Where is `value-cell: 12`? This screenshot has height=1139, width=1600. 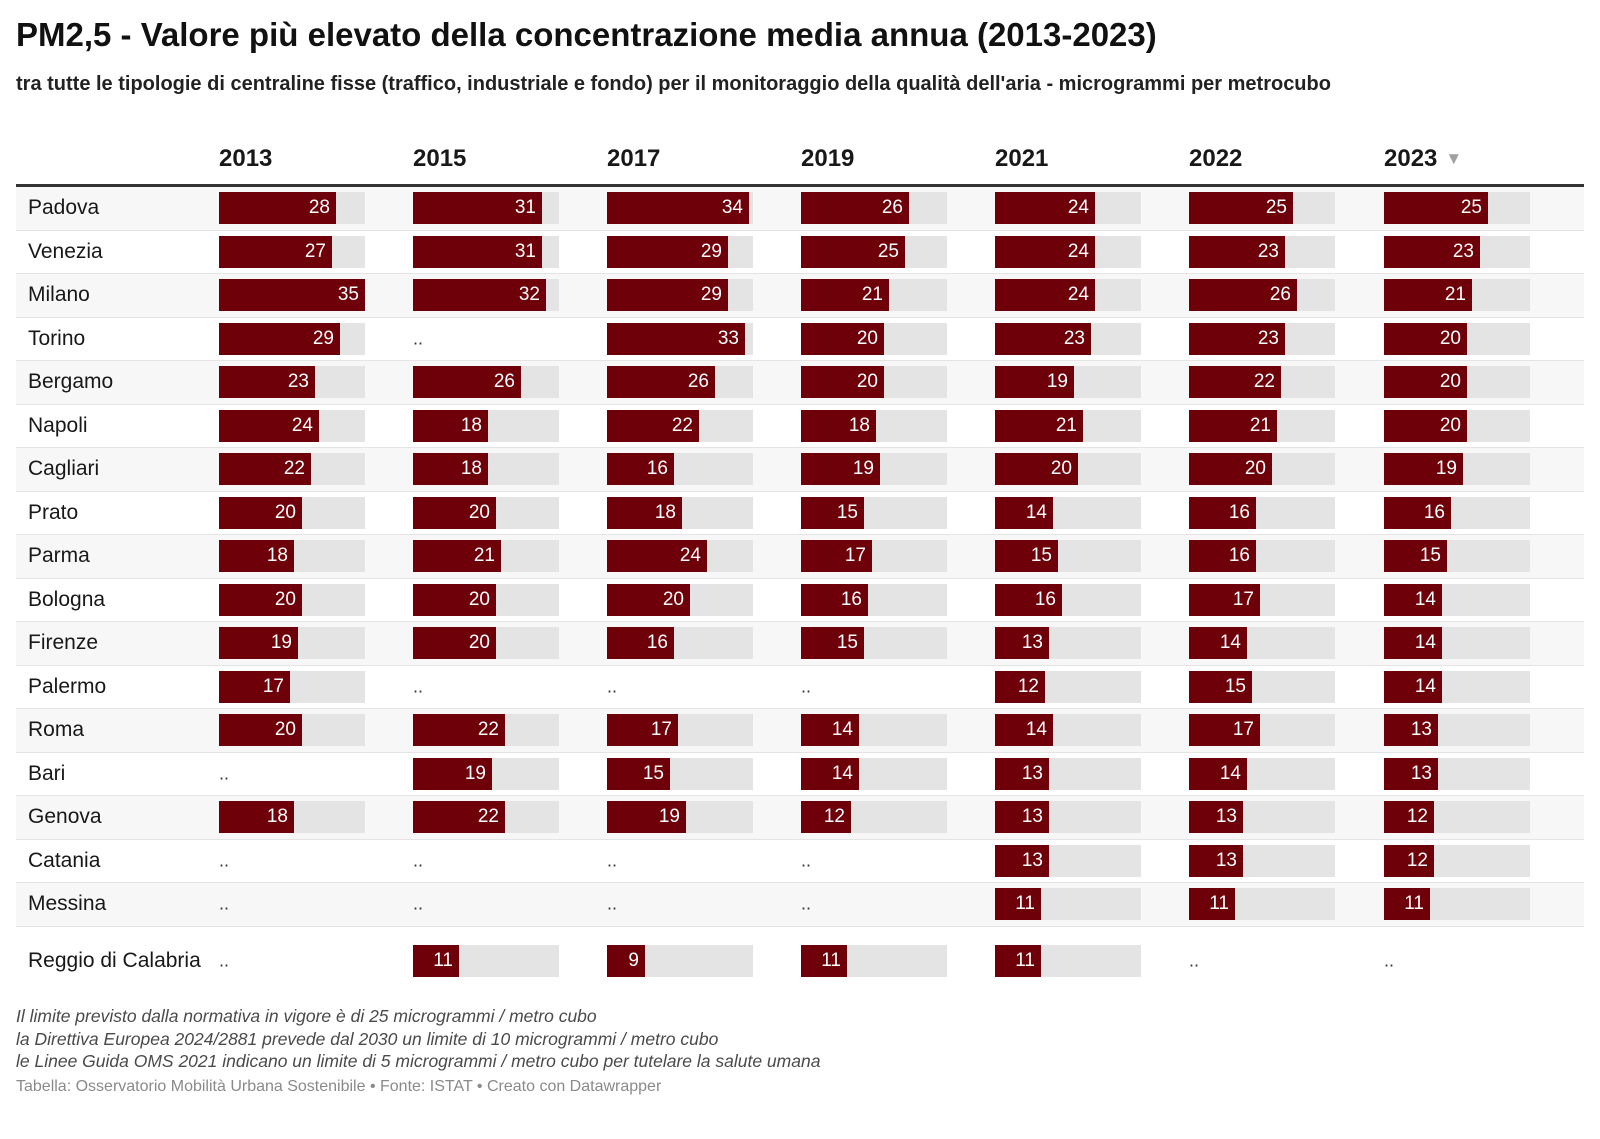
value-cell: 12 is located at coordinates (1457, 860).